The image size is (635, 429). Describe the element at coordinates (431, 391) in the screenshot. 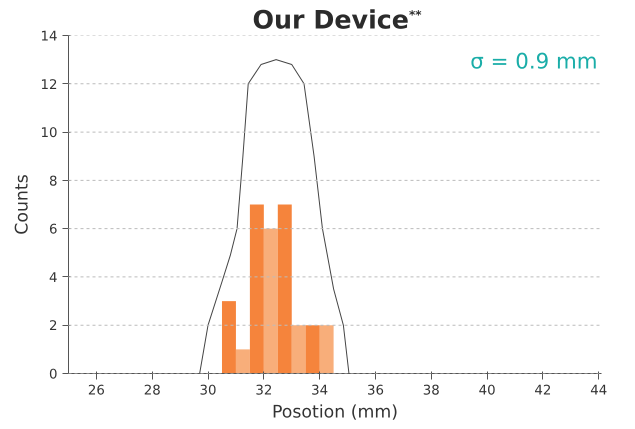

I see `x-tick-label: 38` at that location.